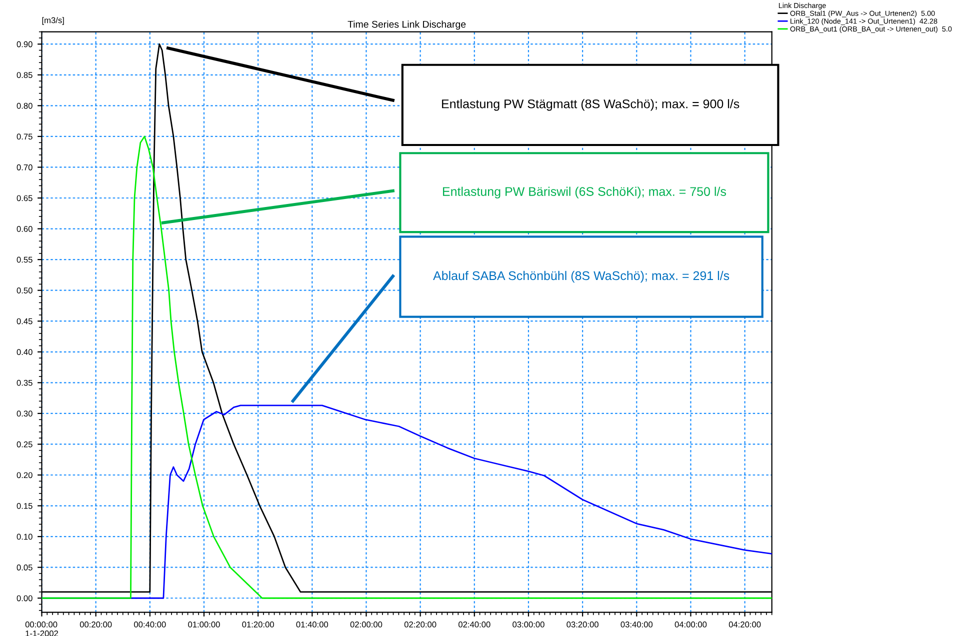 The height and width of the screenshot is (636, 980). What do you see at coordinates (204, 625) in the screenshot?
I see `x-tick-label: 01:00:00` at bounding box center [204, 625].